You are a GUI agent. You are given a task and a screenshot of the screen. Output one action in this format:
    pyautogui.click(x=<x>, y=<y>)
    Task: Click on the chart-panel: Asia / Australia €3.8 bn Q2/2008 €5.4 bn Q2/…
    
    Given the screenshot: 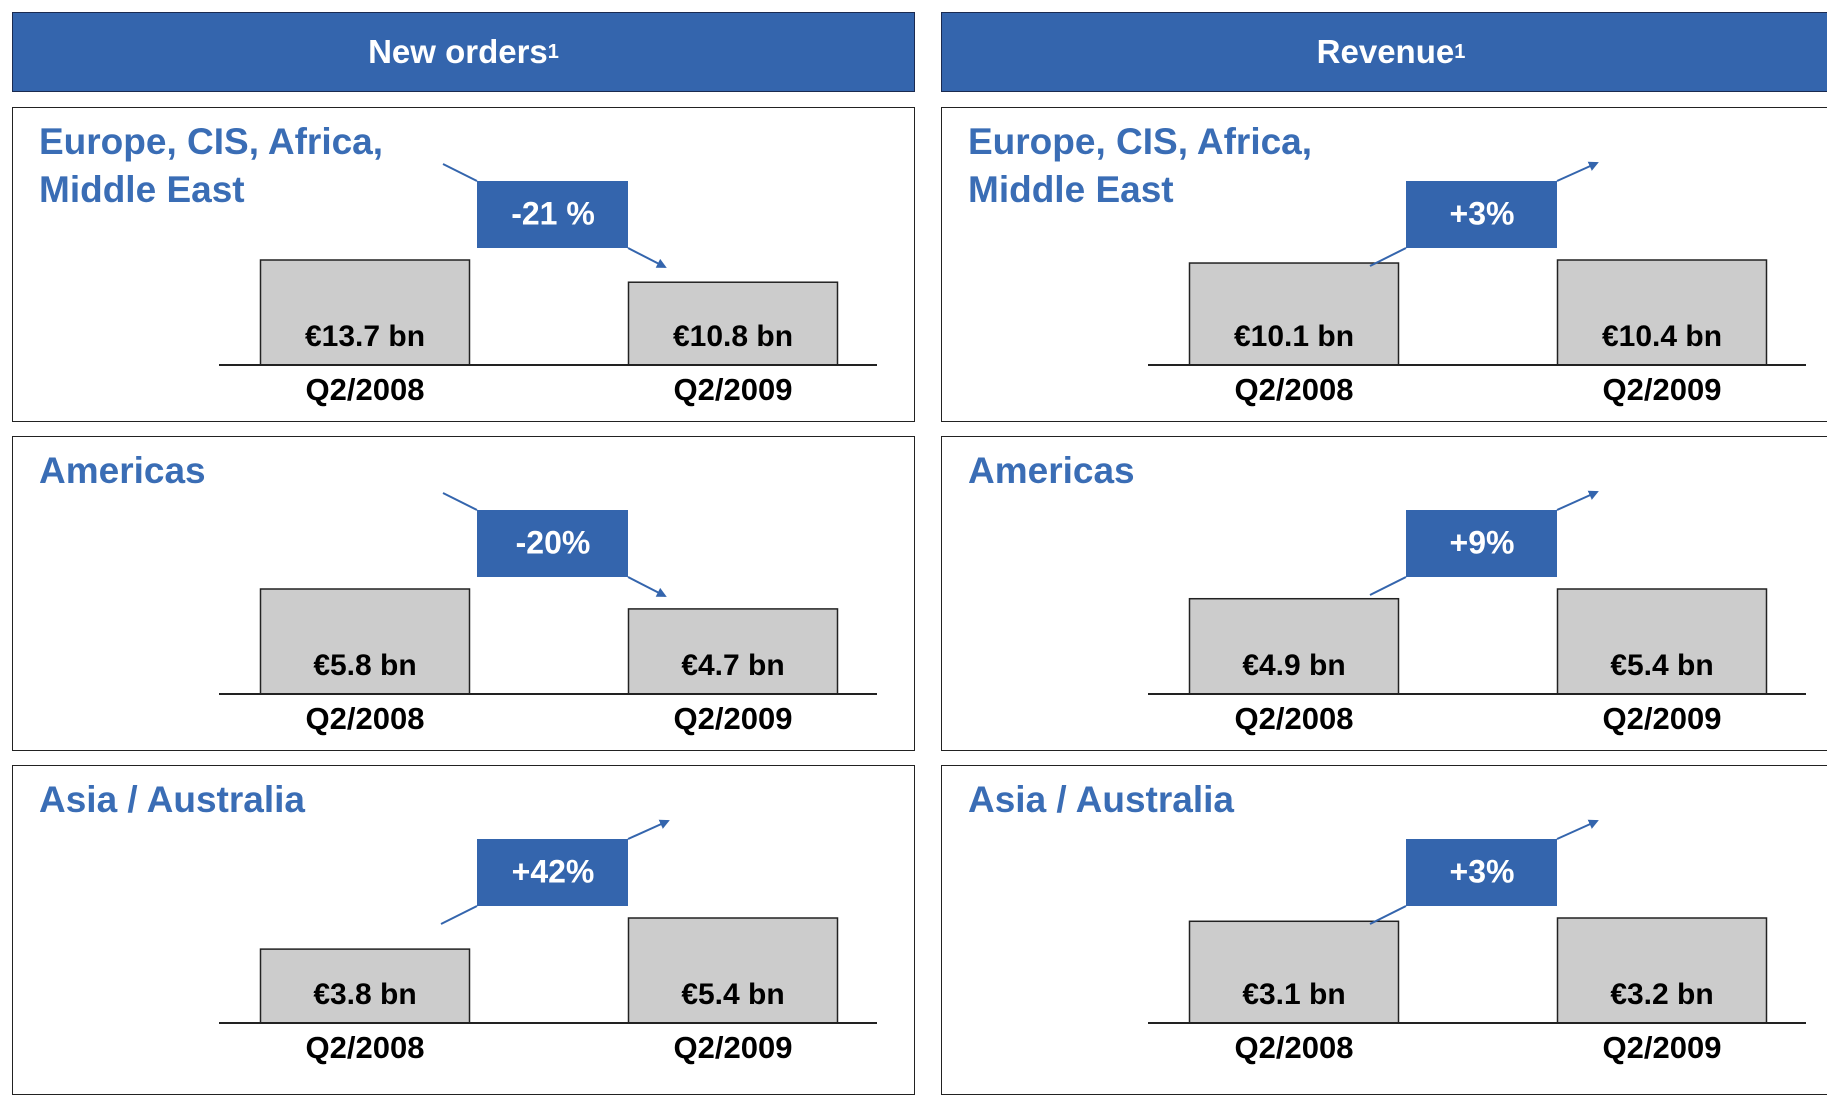 What is the action you would take?
    pyautogui.click(x=463, y=930)
    